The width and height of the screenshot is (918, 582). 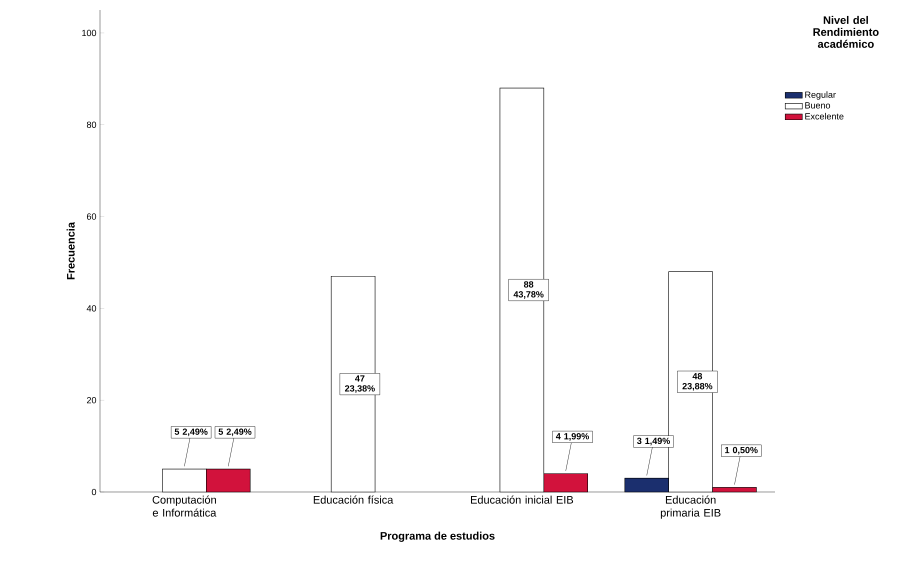 I want to click on data-label: 88 43,78%, so click(x=529, y=290).